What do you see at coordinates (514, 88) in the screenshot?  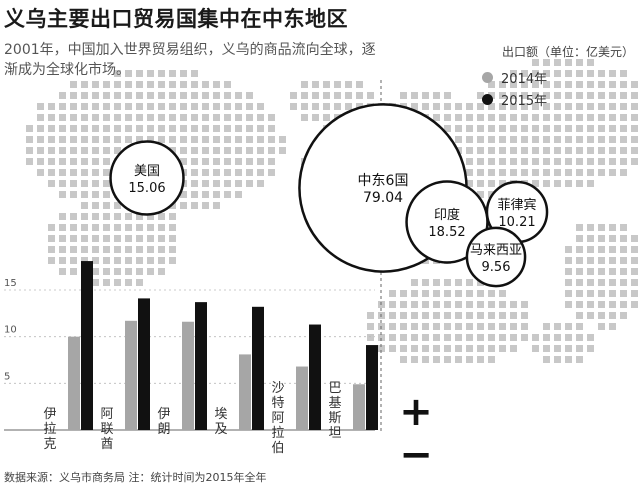 I see `legend: 2014年 2015年` at bounding box center [514, 88].